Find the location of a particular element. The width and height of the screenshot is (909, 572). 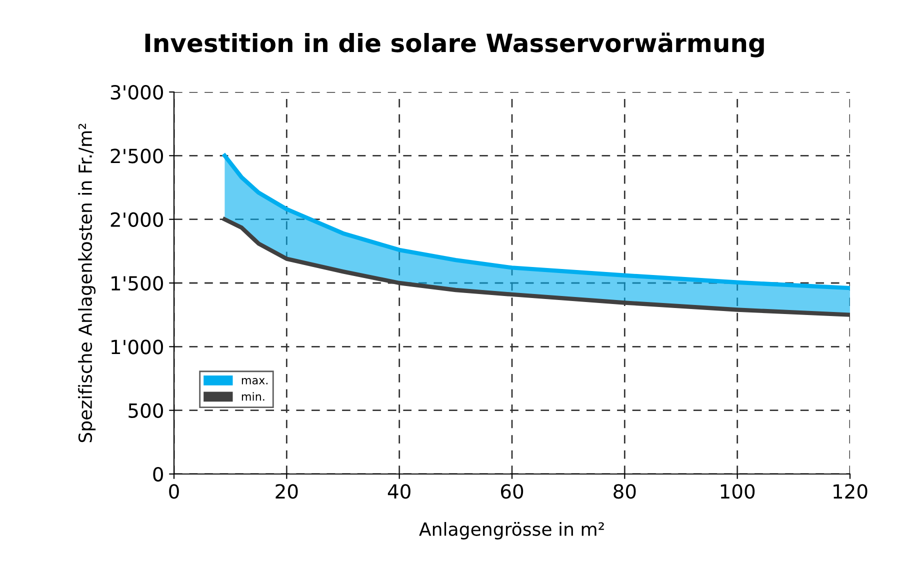

y-tick-label: 3'000 is located at coordinates (136, 92).